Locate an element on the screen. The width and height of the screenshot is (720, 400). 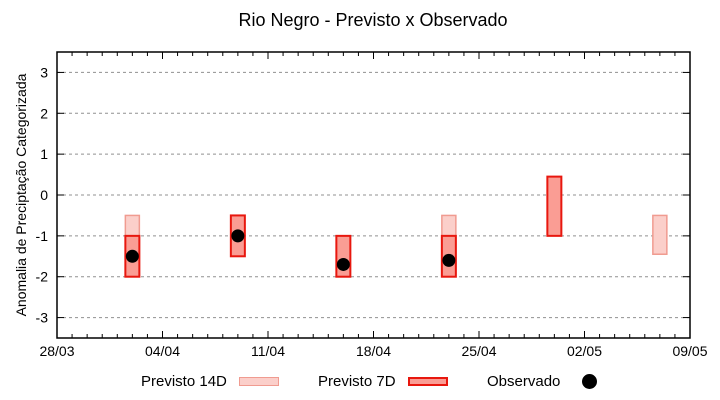
legend-item-previsto-14d: Previsto 14D is located at coordinates (210, 381).